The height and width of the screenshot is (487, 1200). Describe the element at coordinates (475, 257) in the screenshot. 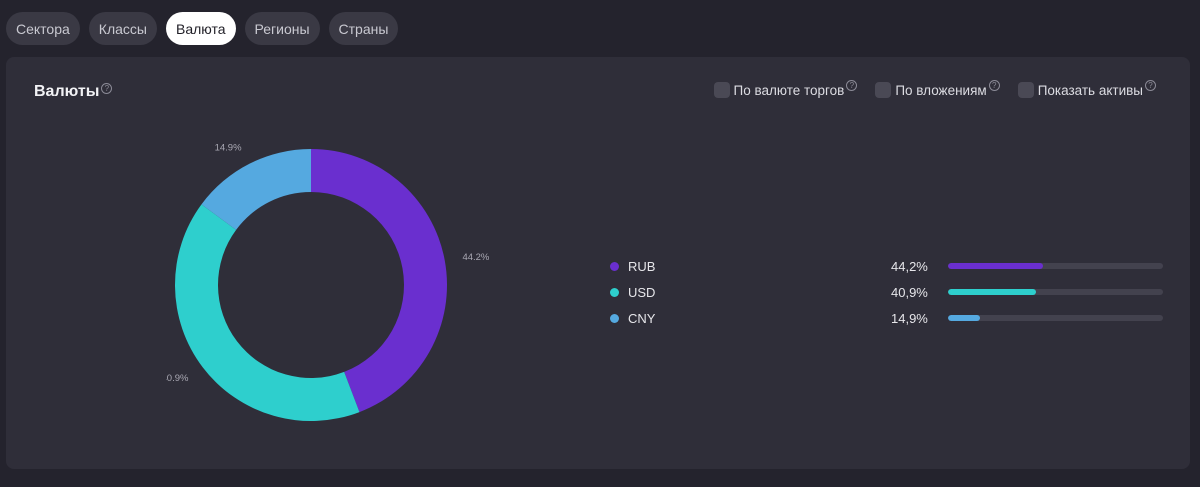

I see `slice-label-rub: 44.2%` at that location.